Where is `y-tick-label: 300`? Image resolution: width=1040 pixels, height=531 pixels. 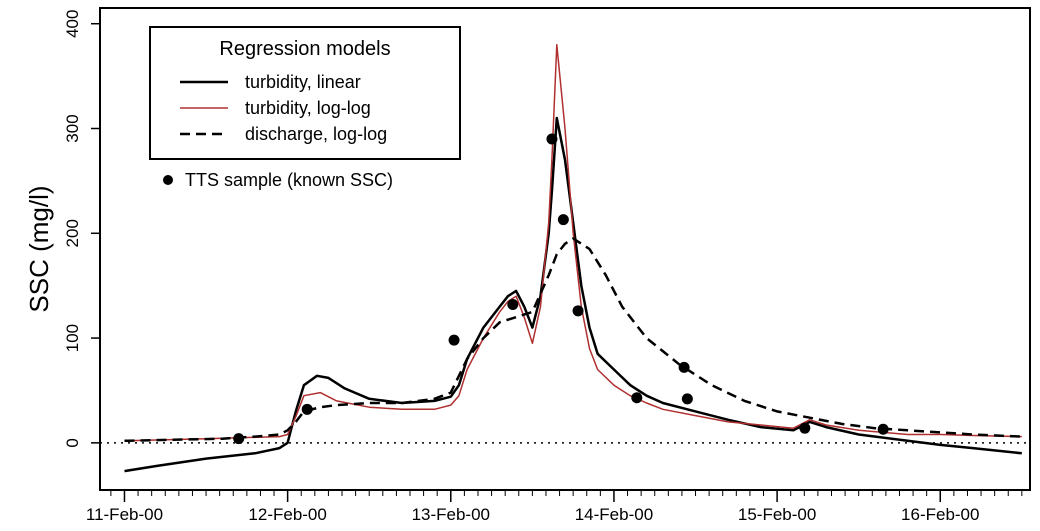
y-tick-label: 300 is located at coordinates (72, 128).